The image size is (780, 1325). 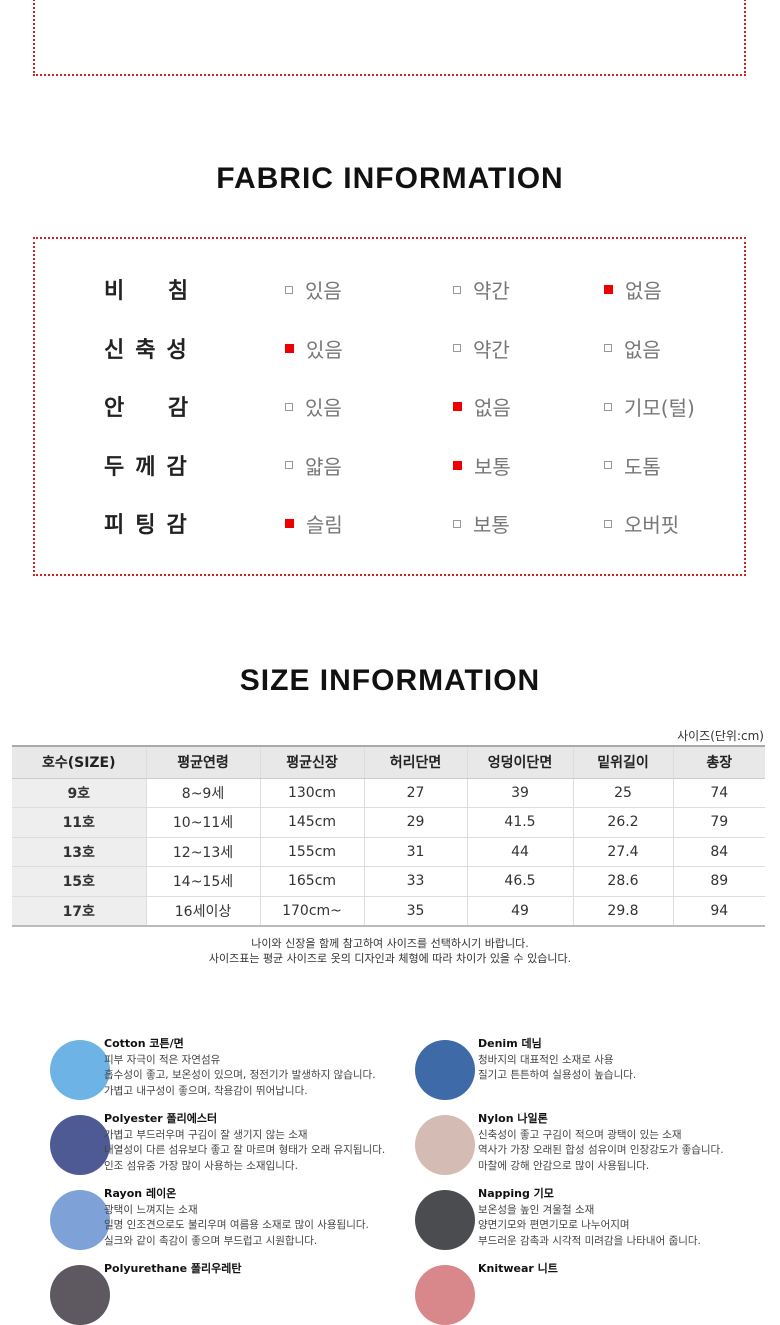 What do you see at coordinates (390, 943) in the screenshot?
I see `size-note-1: 나이와 신장을 함께 참고하여 사이즈를 선택하시기 바랍니다.` at bounding box center [390, 943].